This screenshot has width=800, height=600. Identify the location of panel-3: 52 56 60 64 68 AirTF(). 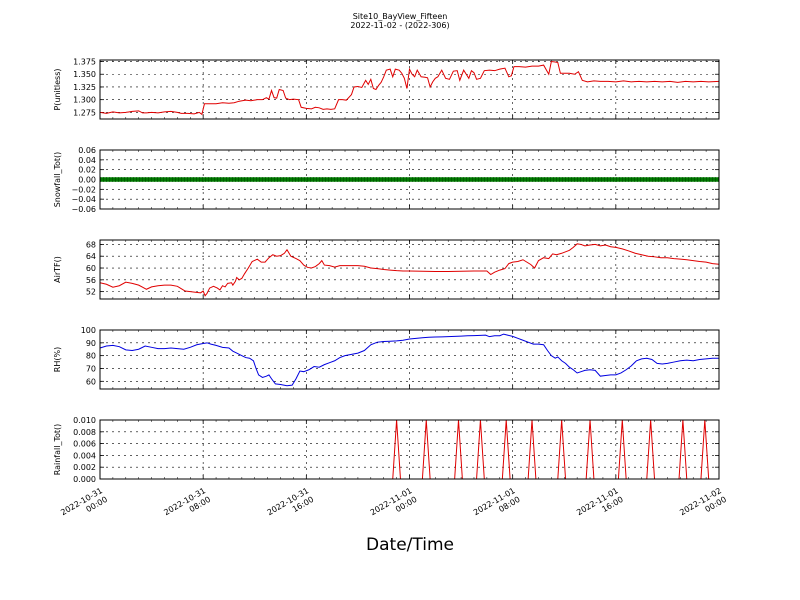
(386, 269).